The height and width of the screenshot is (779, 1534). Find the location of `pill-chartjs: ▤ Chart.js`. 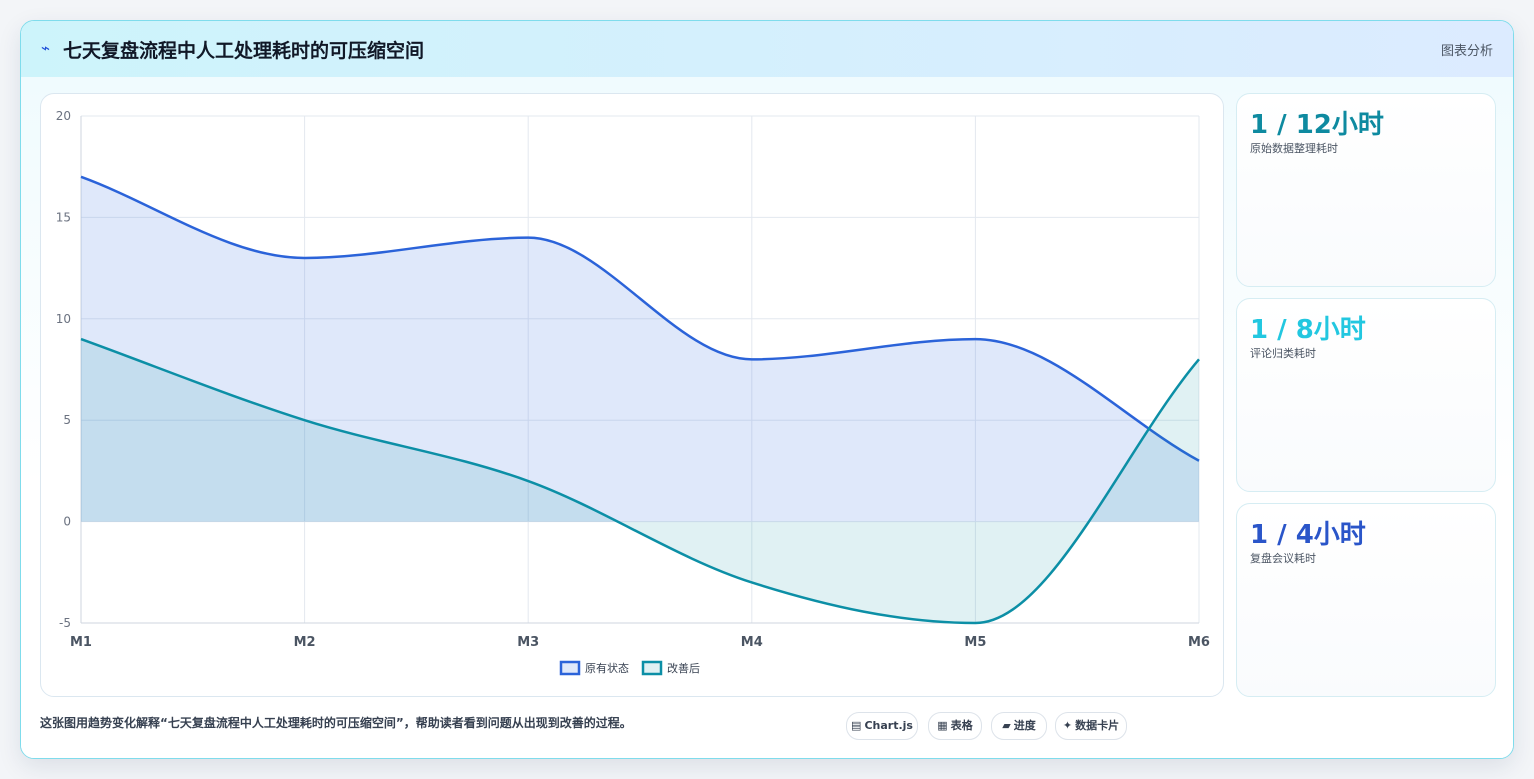

pill-chartjs: ▤ Chart.js is located at coordinates (882, 726).